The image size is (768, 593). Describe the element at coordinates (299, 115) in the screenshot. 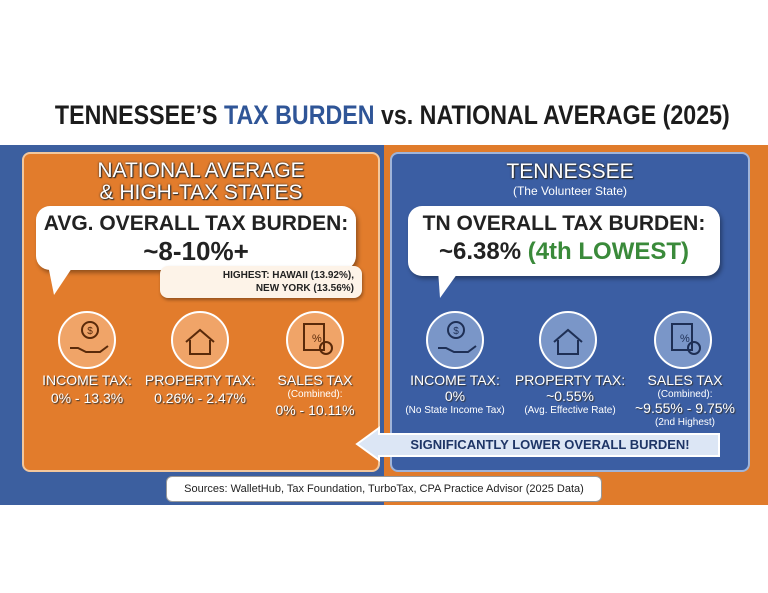

I see `title-highlight: TAX BURDEN` at that location.